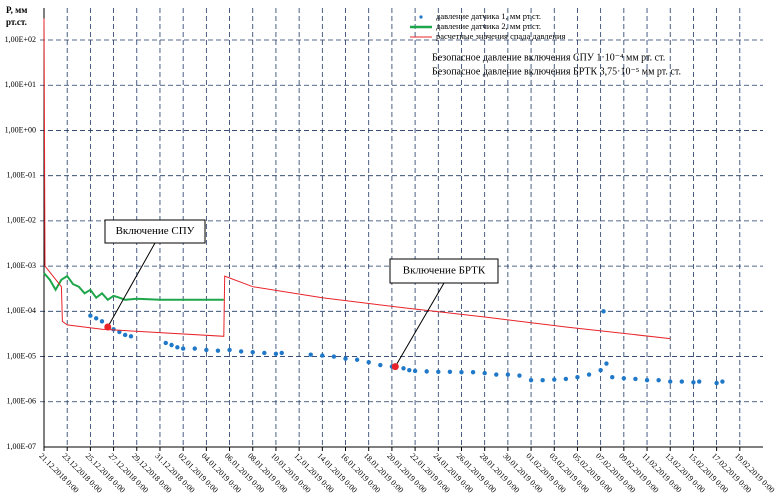  What do you see at coordinates (21, 220) in the screenshot?
I see `y-tick-label: 1,00E-02` at bounding box center [21, 220].